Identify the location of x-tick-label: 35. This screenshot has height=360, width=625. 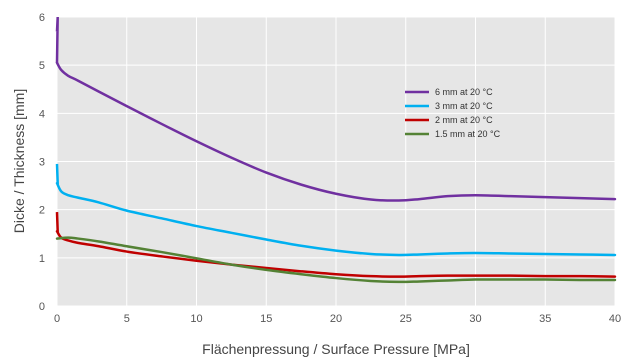
(545, 319).